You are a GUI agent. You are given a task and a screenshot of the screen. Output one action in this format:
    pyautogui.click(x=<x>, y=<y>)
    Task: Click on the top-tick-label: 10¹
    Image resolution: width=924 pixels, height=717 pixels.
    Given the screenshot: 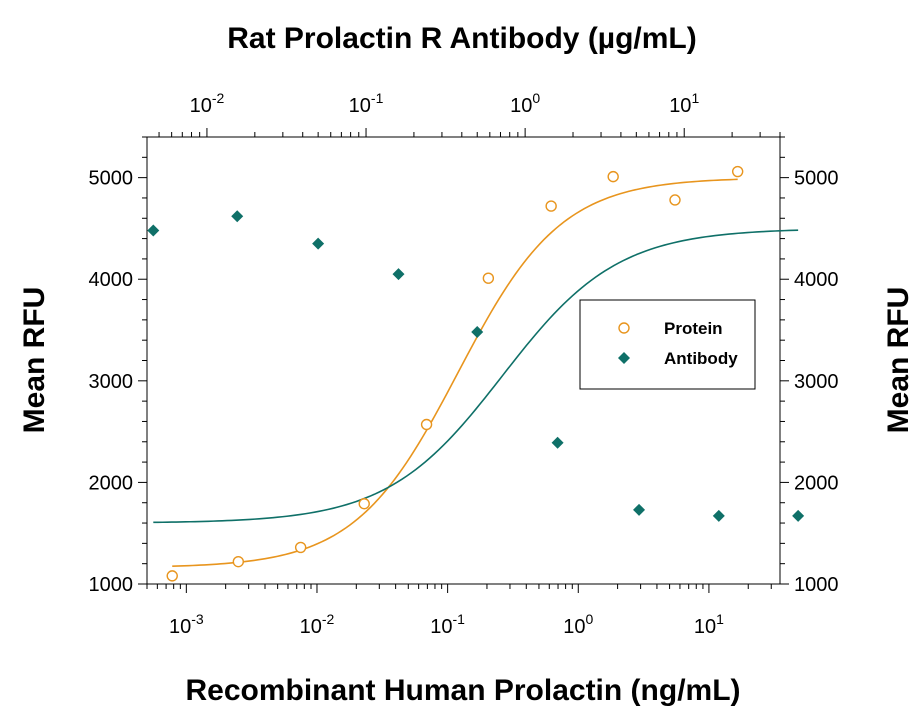 What is the action you would take?
    pyautogui.click(x=684, y=103)
    